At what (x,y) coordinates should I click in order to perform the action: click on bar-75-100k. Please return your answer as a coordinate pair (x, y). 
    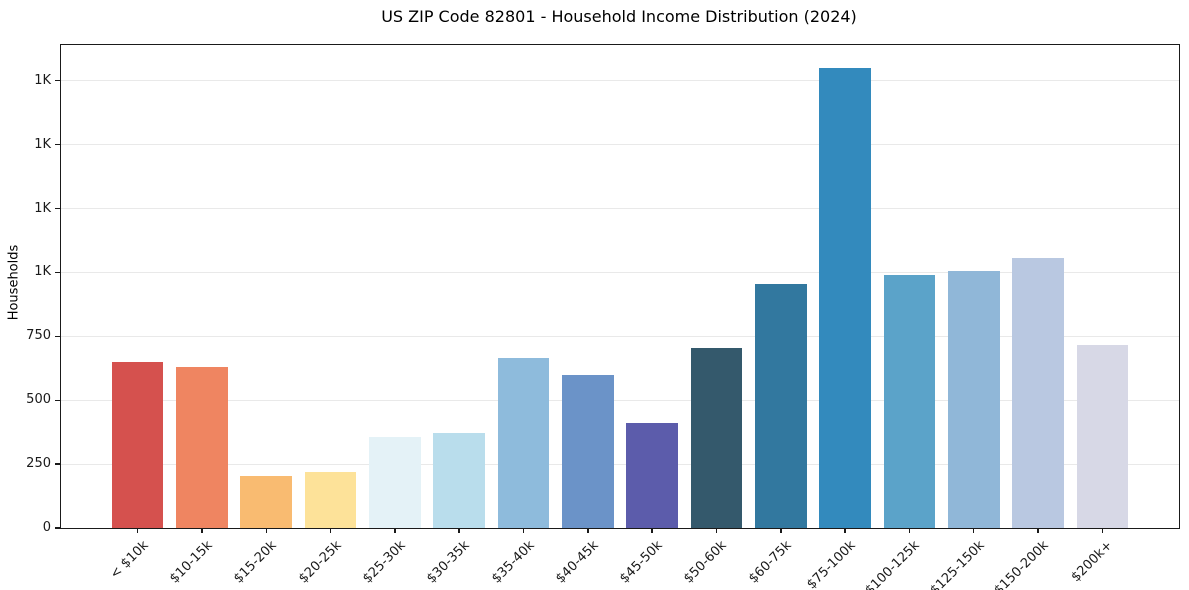
    Looking at the image, I should click on (845, 298).